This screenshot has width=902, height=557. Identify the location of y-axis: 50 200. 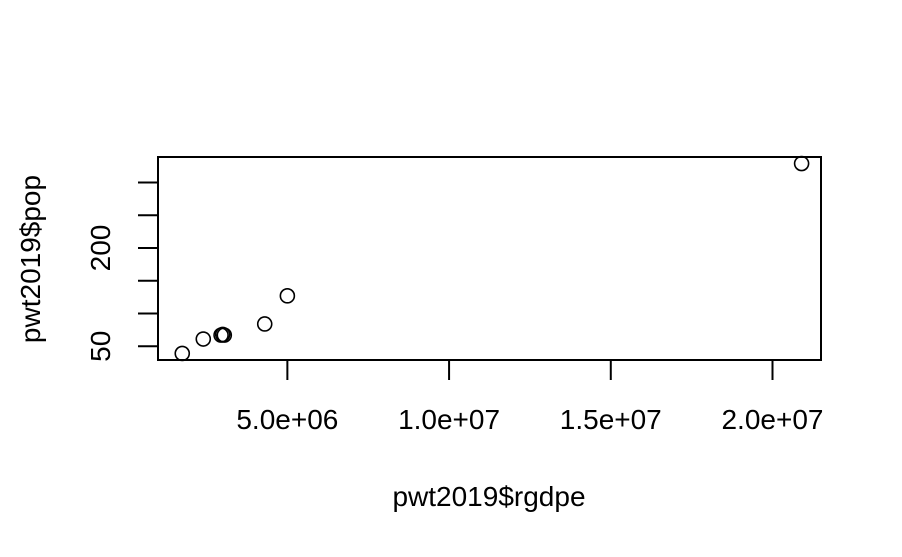
(122, 271).